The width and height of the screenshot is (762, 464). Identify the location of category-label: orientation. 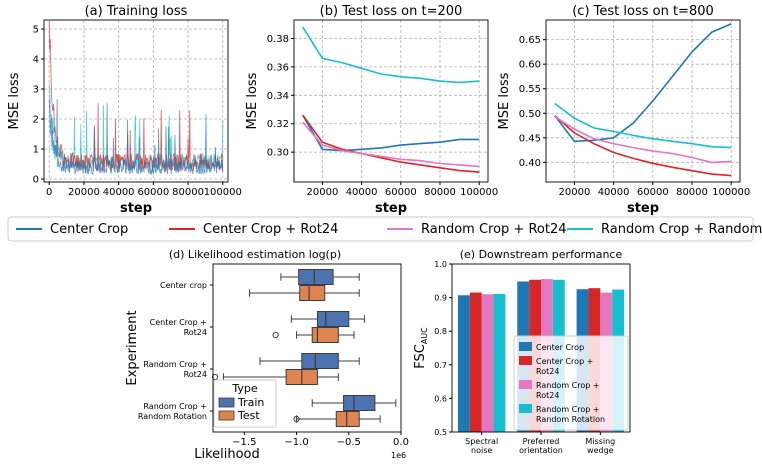
(541, 450).